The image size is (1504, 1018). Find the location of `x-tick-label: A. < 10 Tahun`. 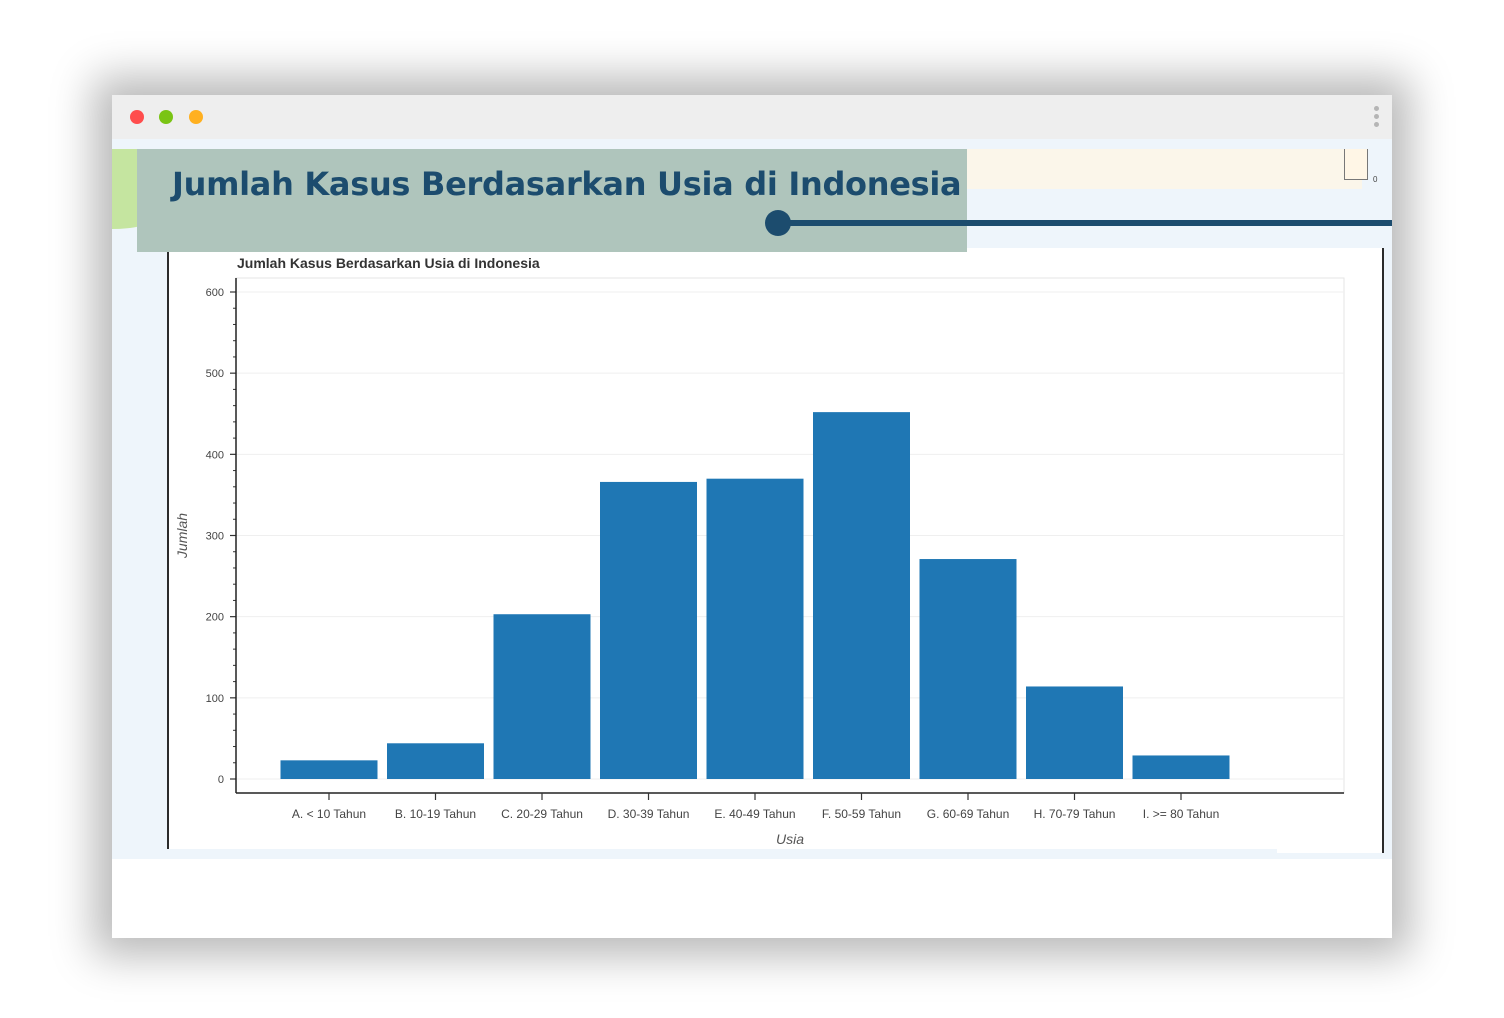

x-tick-label: A. < 10 Tahun is located at coordinates (329, 814).